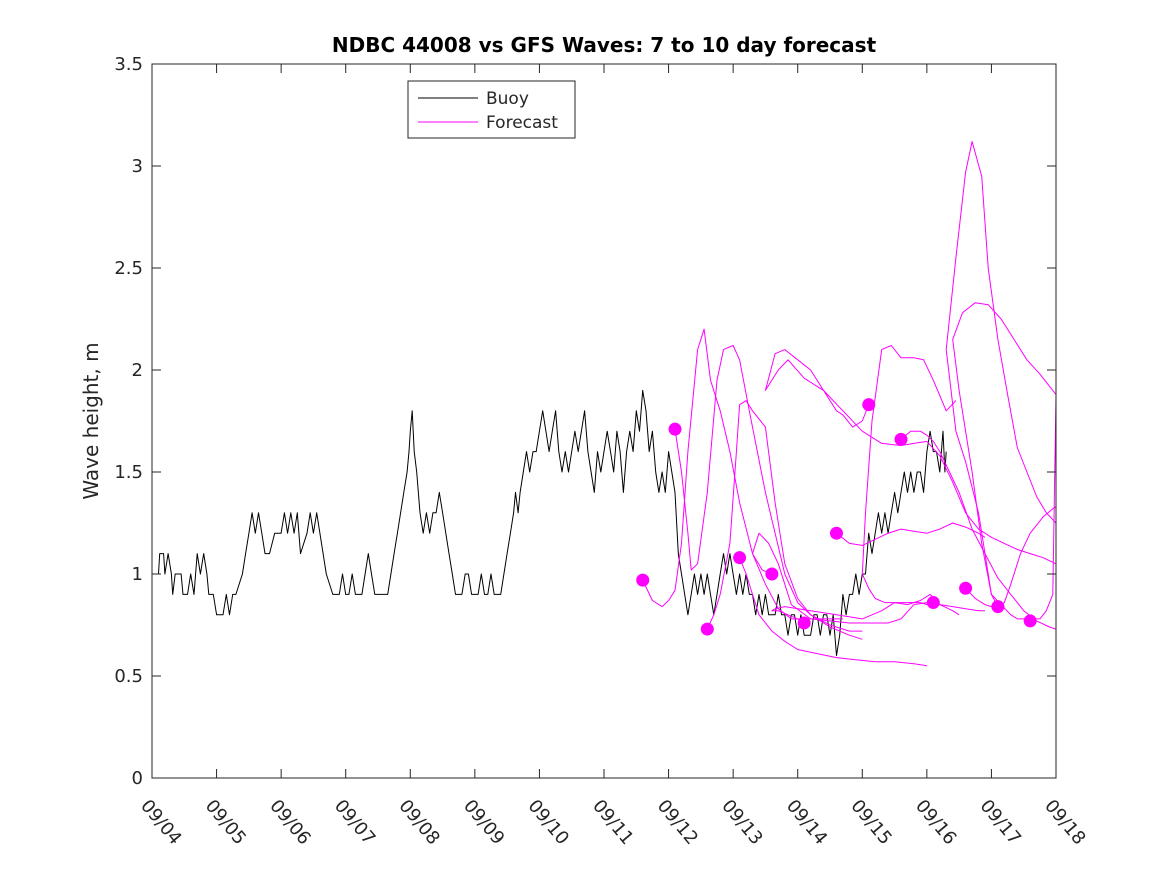 The width and height of the screenshot is (1167, 875). Describe the element at coordinates (507, 99) in the screenshot. I see `legend-buoy-label: Buoy` at that location.